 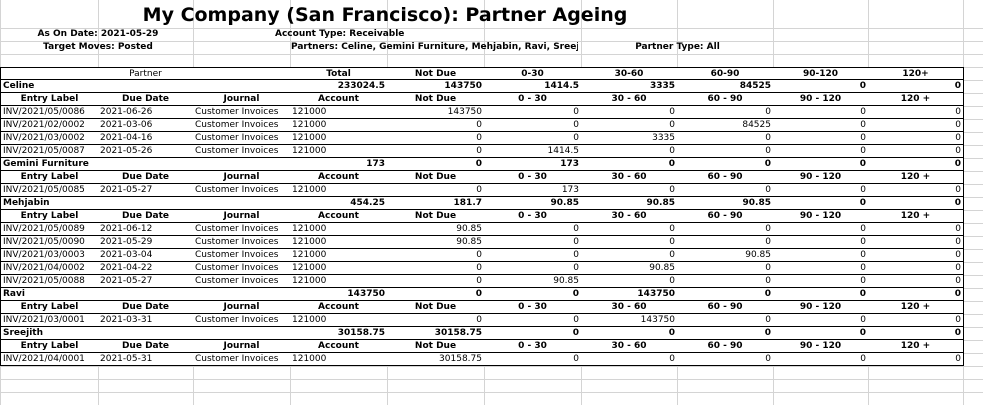 What do you see at coordinates (145, 86) in the screenshot?
I see `partner-name: Celine` at bounding box center [145, 86].